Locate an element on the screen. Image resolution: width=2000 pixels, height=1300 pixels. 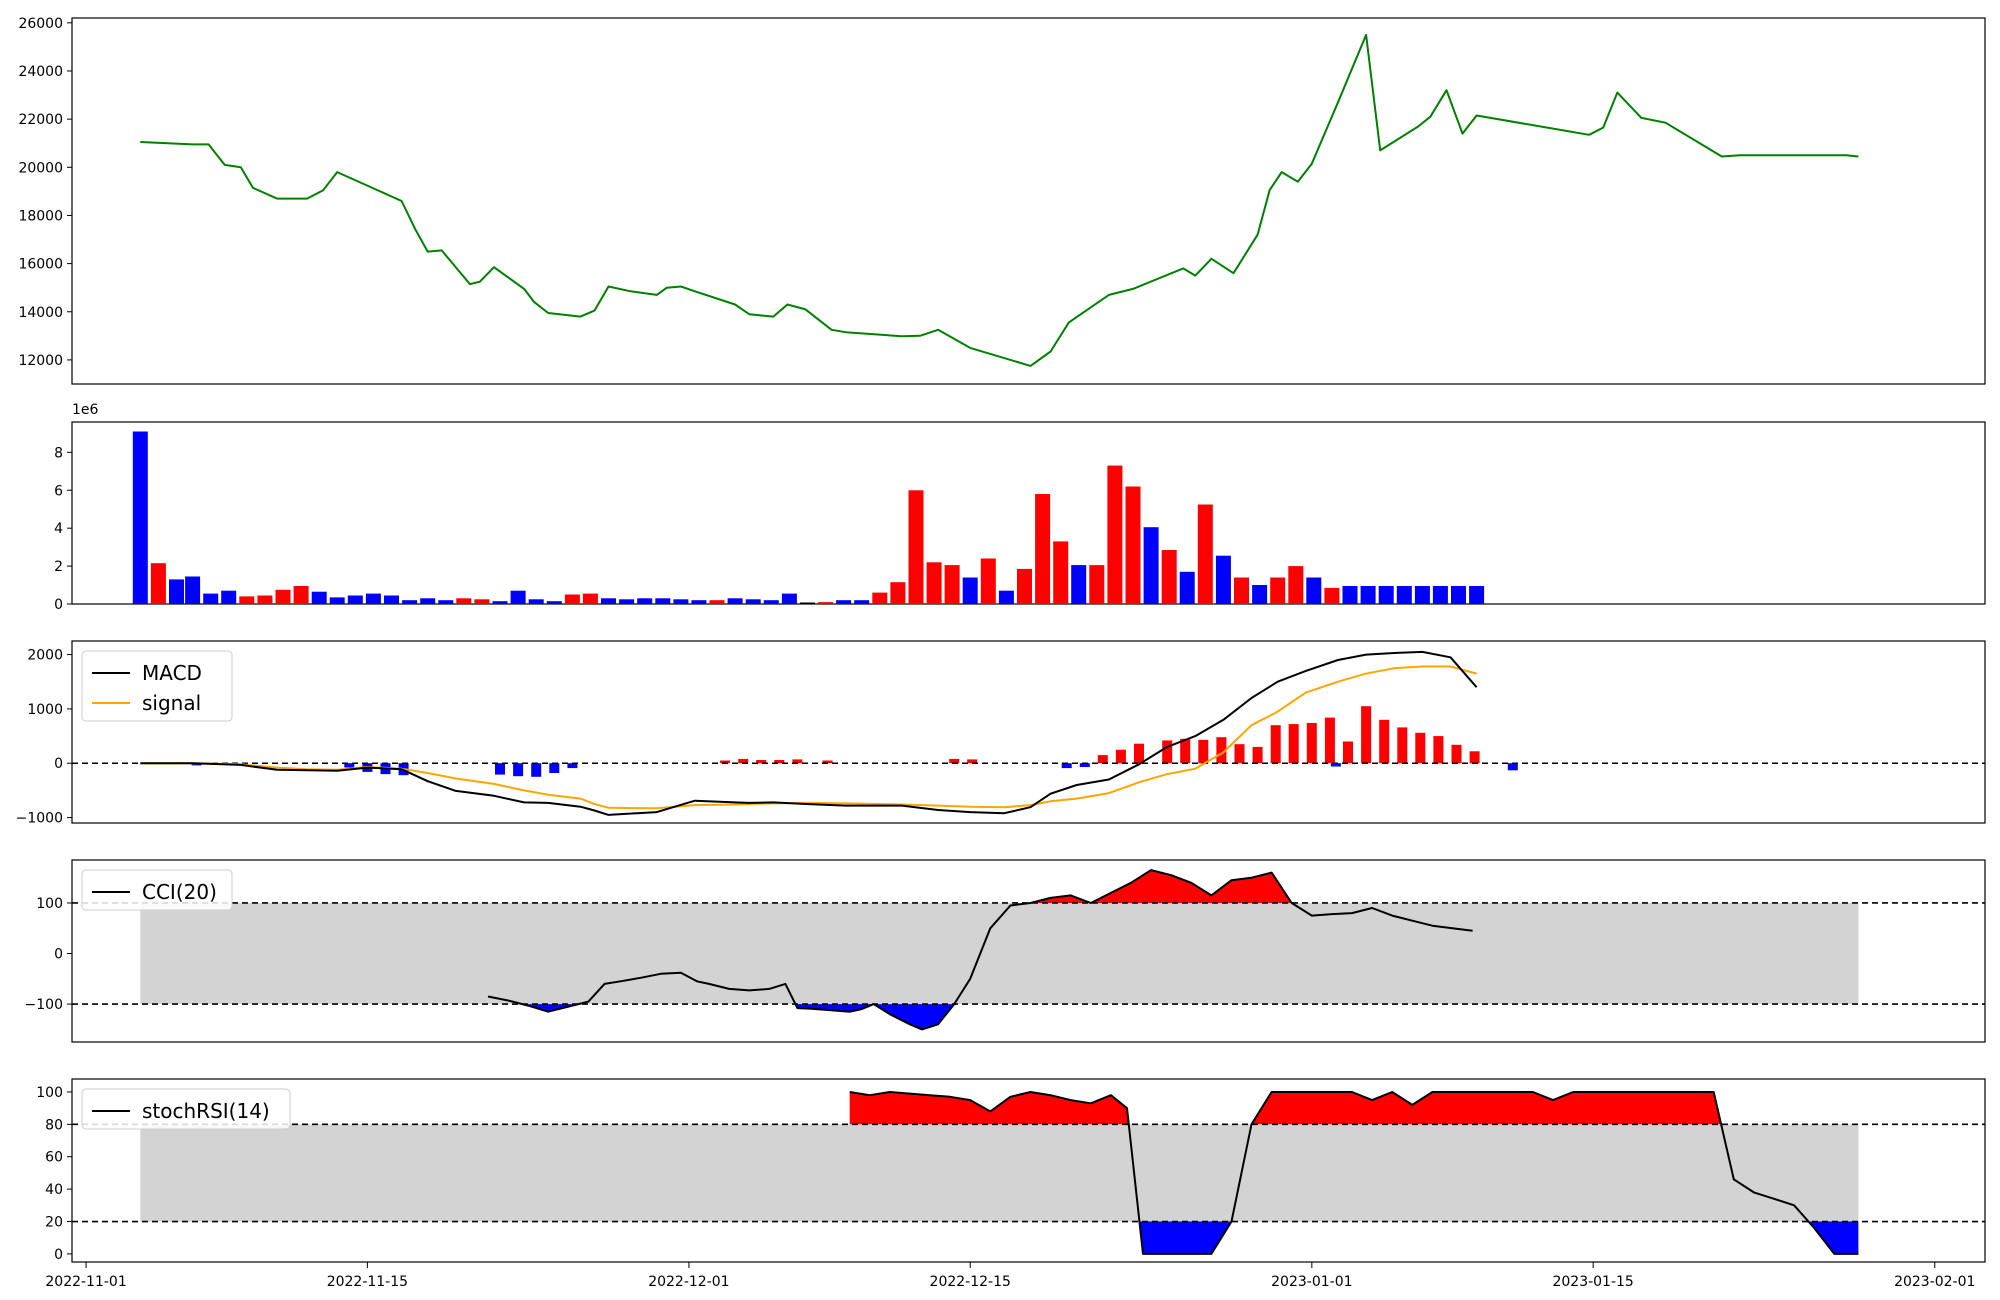
y-tick-label: 26000 is located at coordinates (40, 24).